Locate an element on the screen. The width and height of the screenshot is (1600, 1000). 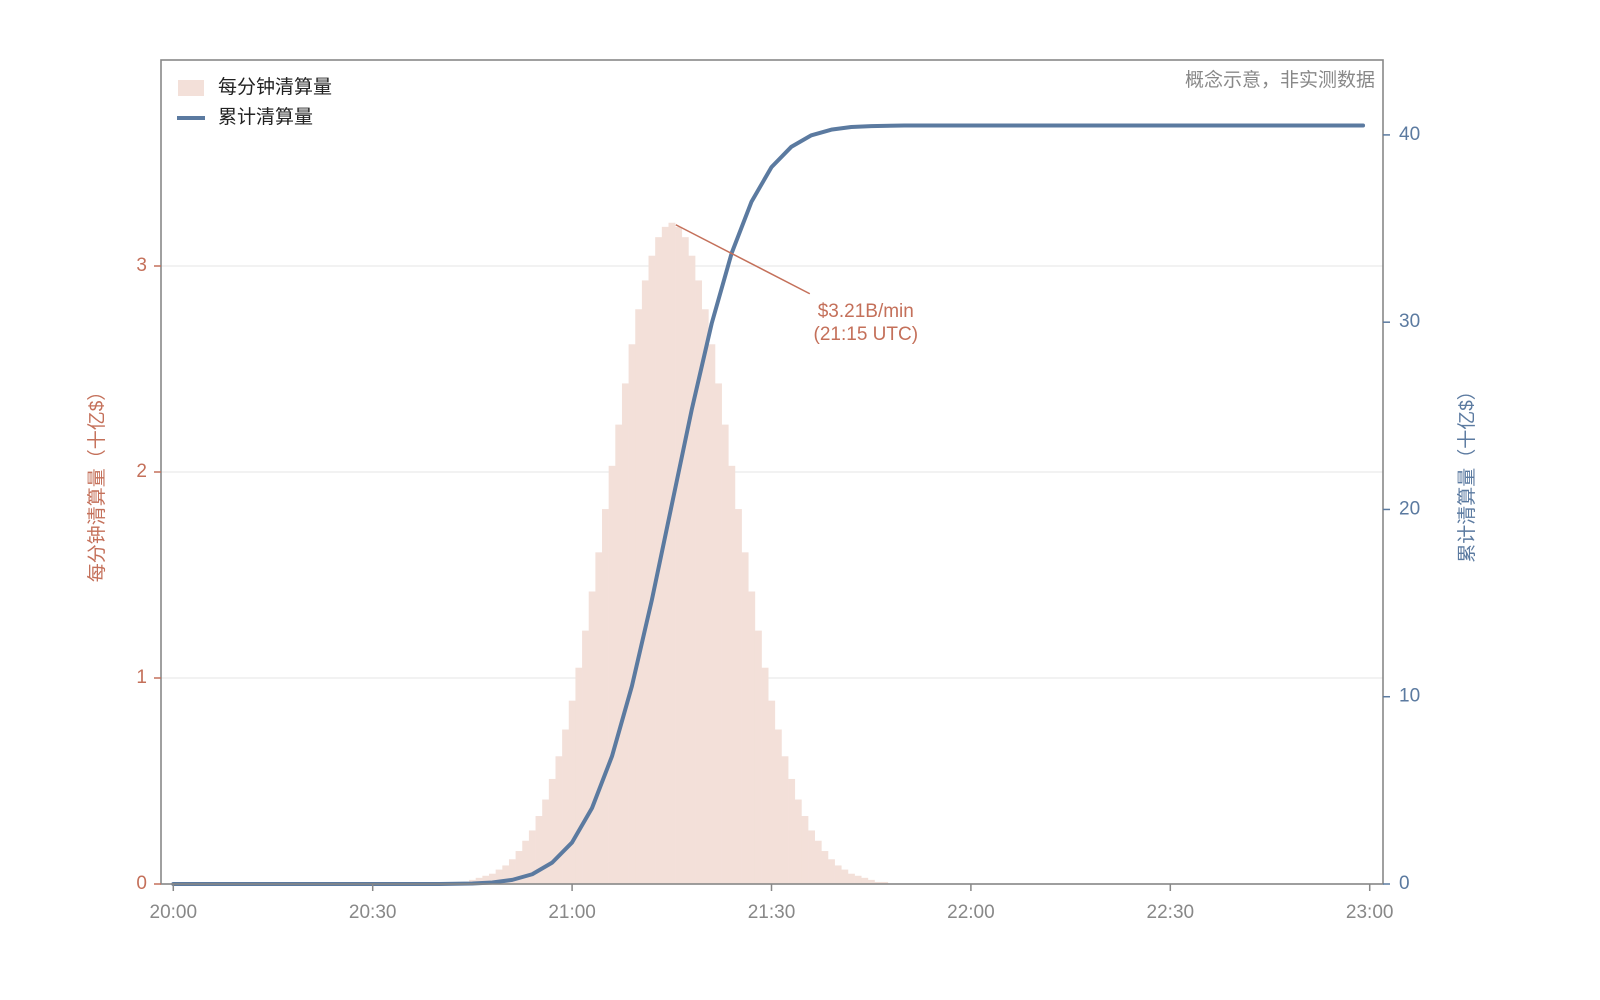
x-tick-label: 22:00 is located at coordinates (971, 912).